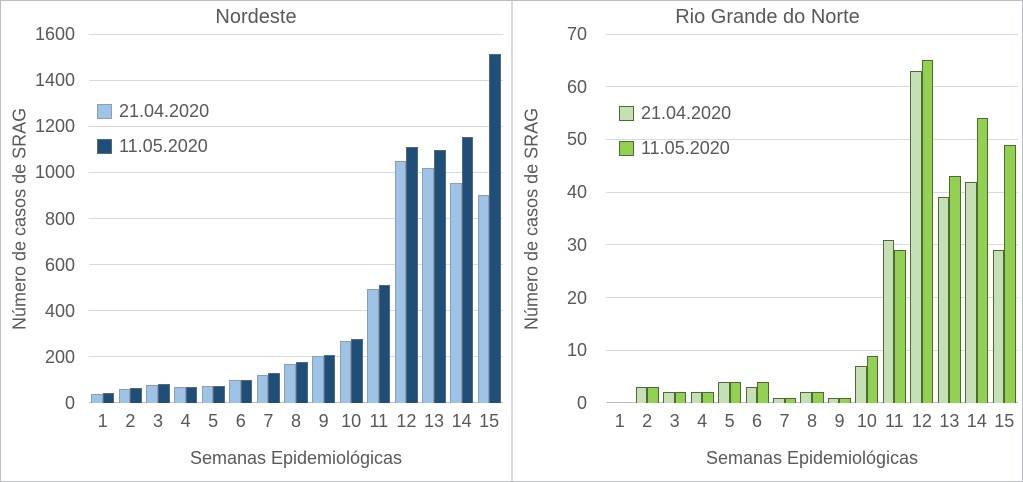  What do you see at coordinates (54, 34) in the screenshot?
I see `y-tick-label: 1600` at bounding box center [54, 34].